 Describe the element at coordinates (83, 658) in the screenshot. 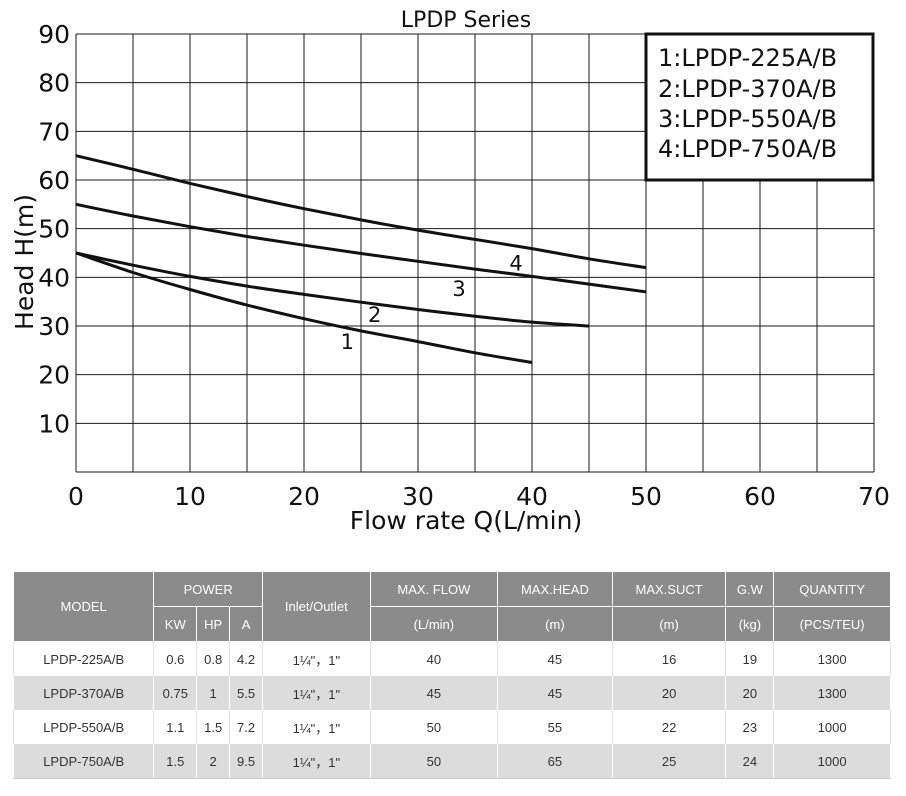

I see `cell-model: LPDP-225A/B` at that location.